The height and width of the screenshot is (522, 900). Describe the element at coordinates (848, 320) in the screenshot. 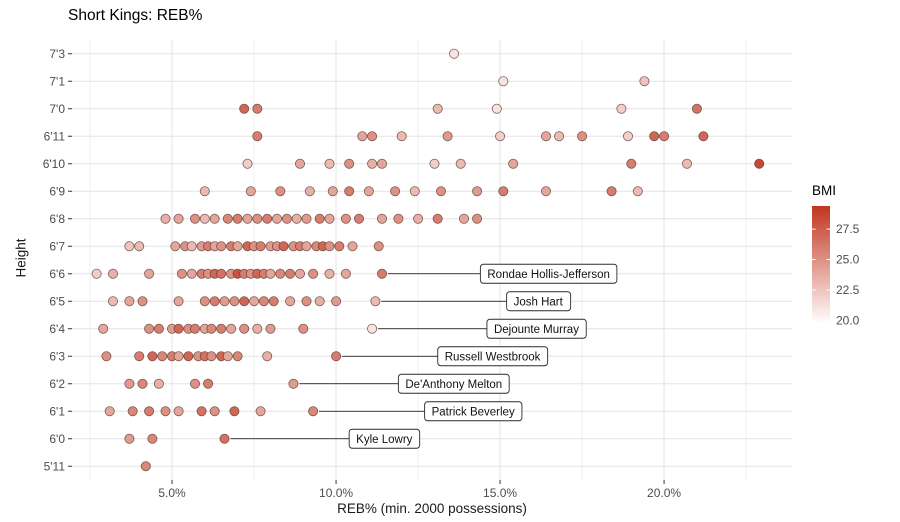

I see `legend-tick-label: 20.0` at that location.